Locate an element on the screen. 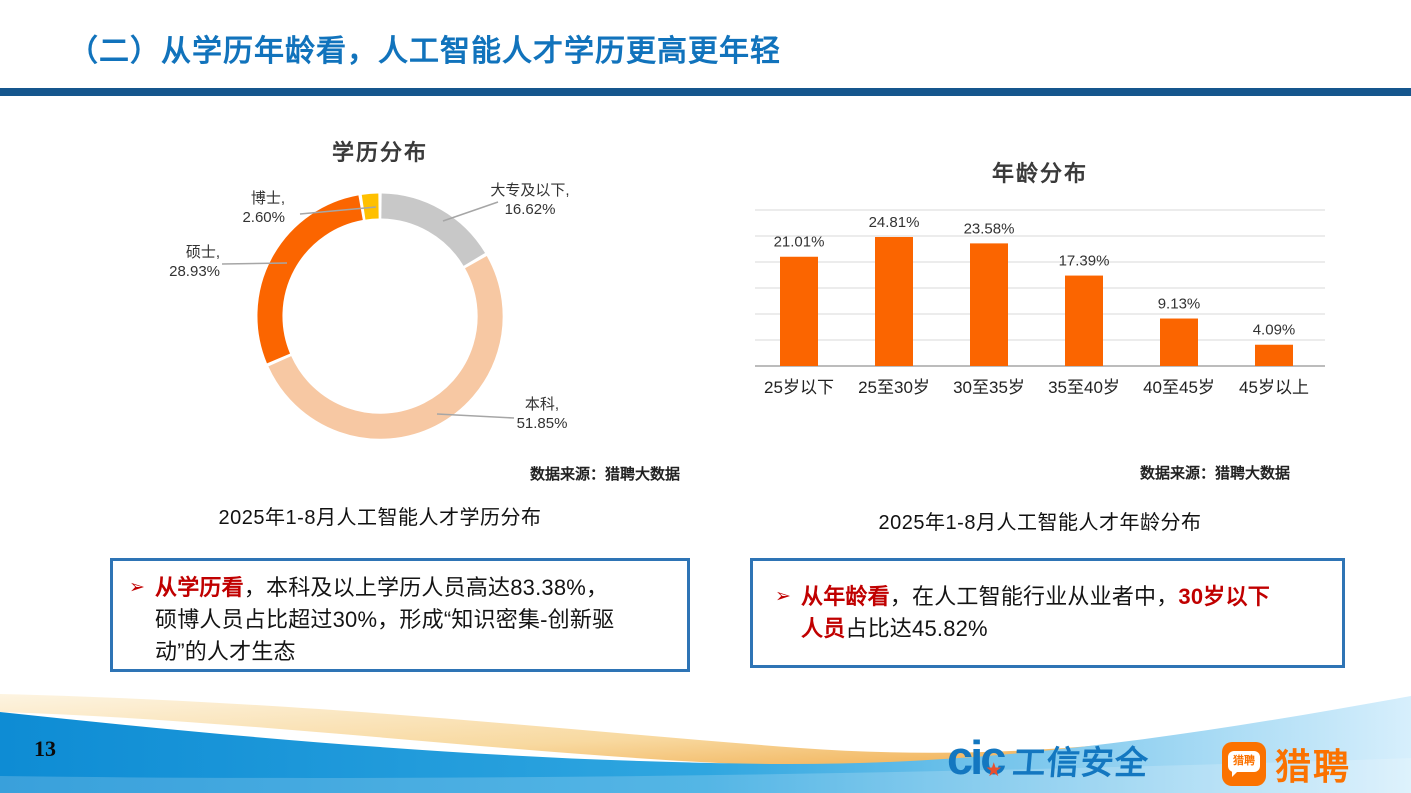 Image resolution: width=1411 pixels, height=793 pixels. education-source: 数据来源：猎聘大数据 is located at coordinates (604, 474).